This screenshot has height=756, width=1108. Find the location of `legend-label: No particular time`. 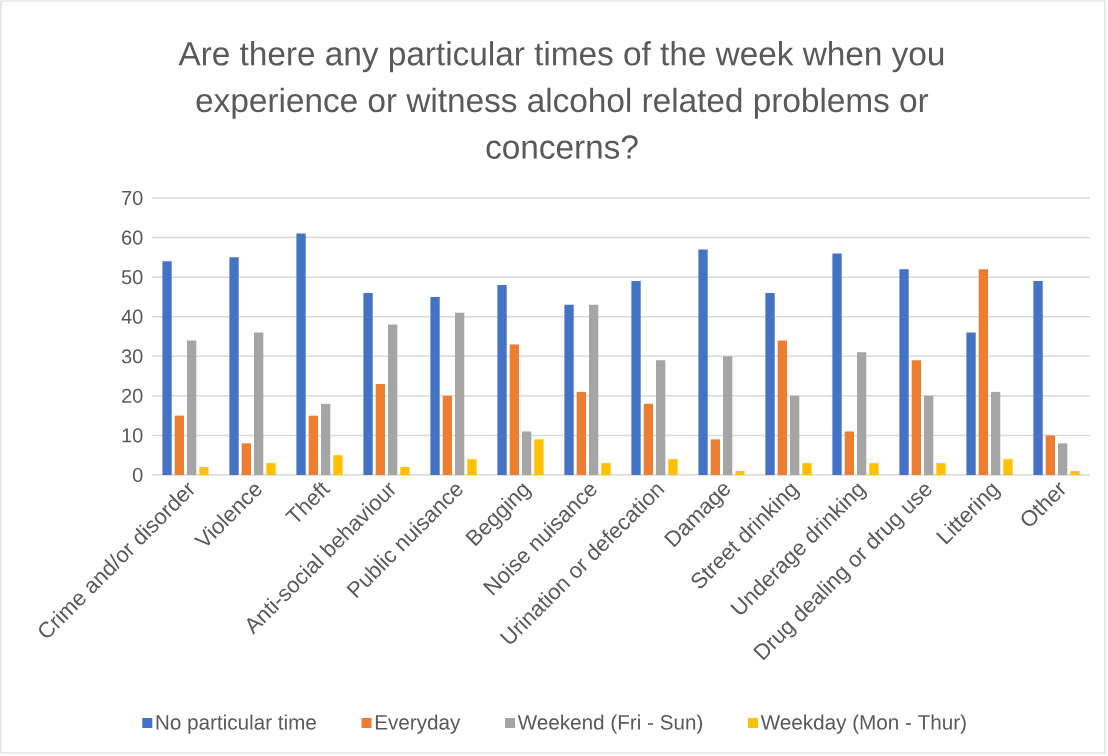

legend-label: No particular time is located at coordinates (236, 724).